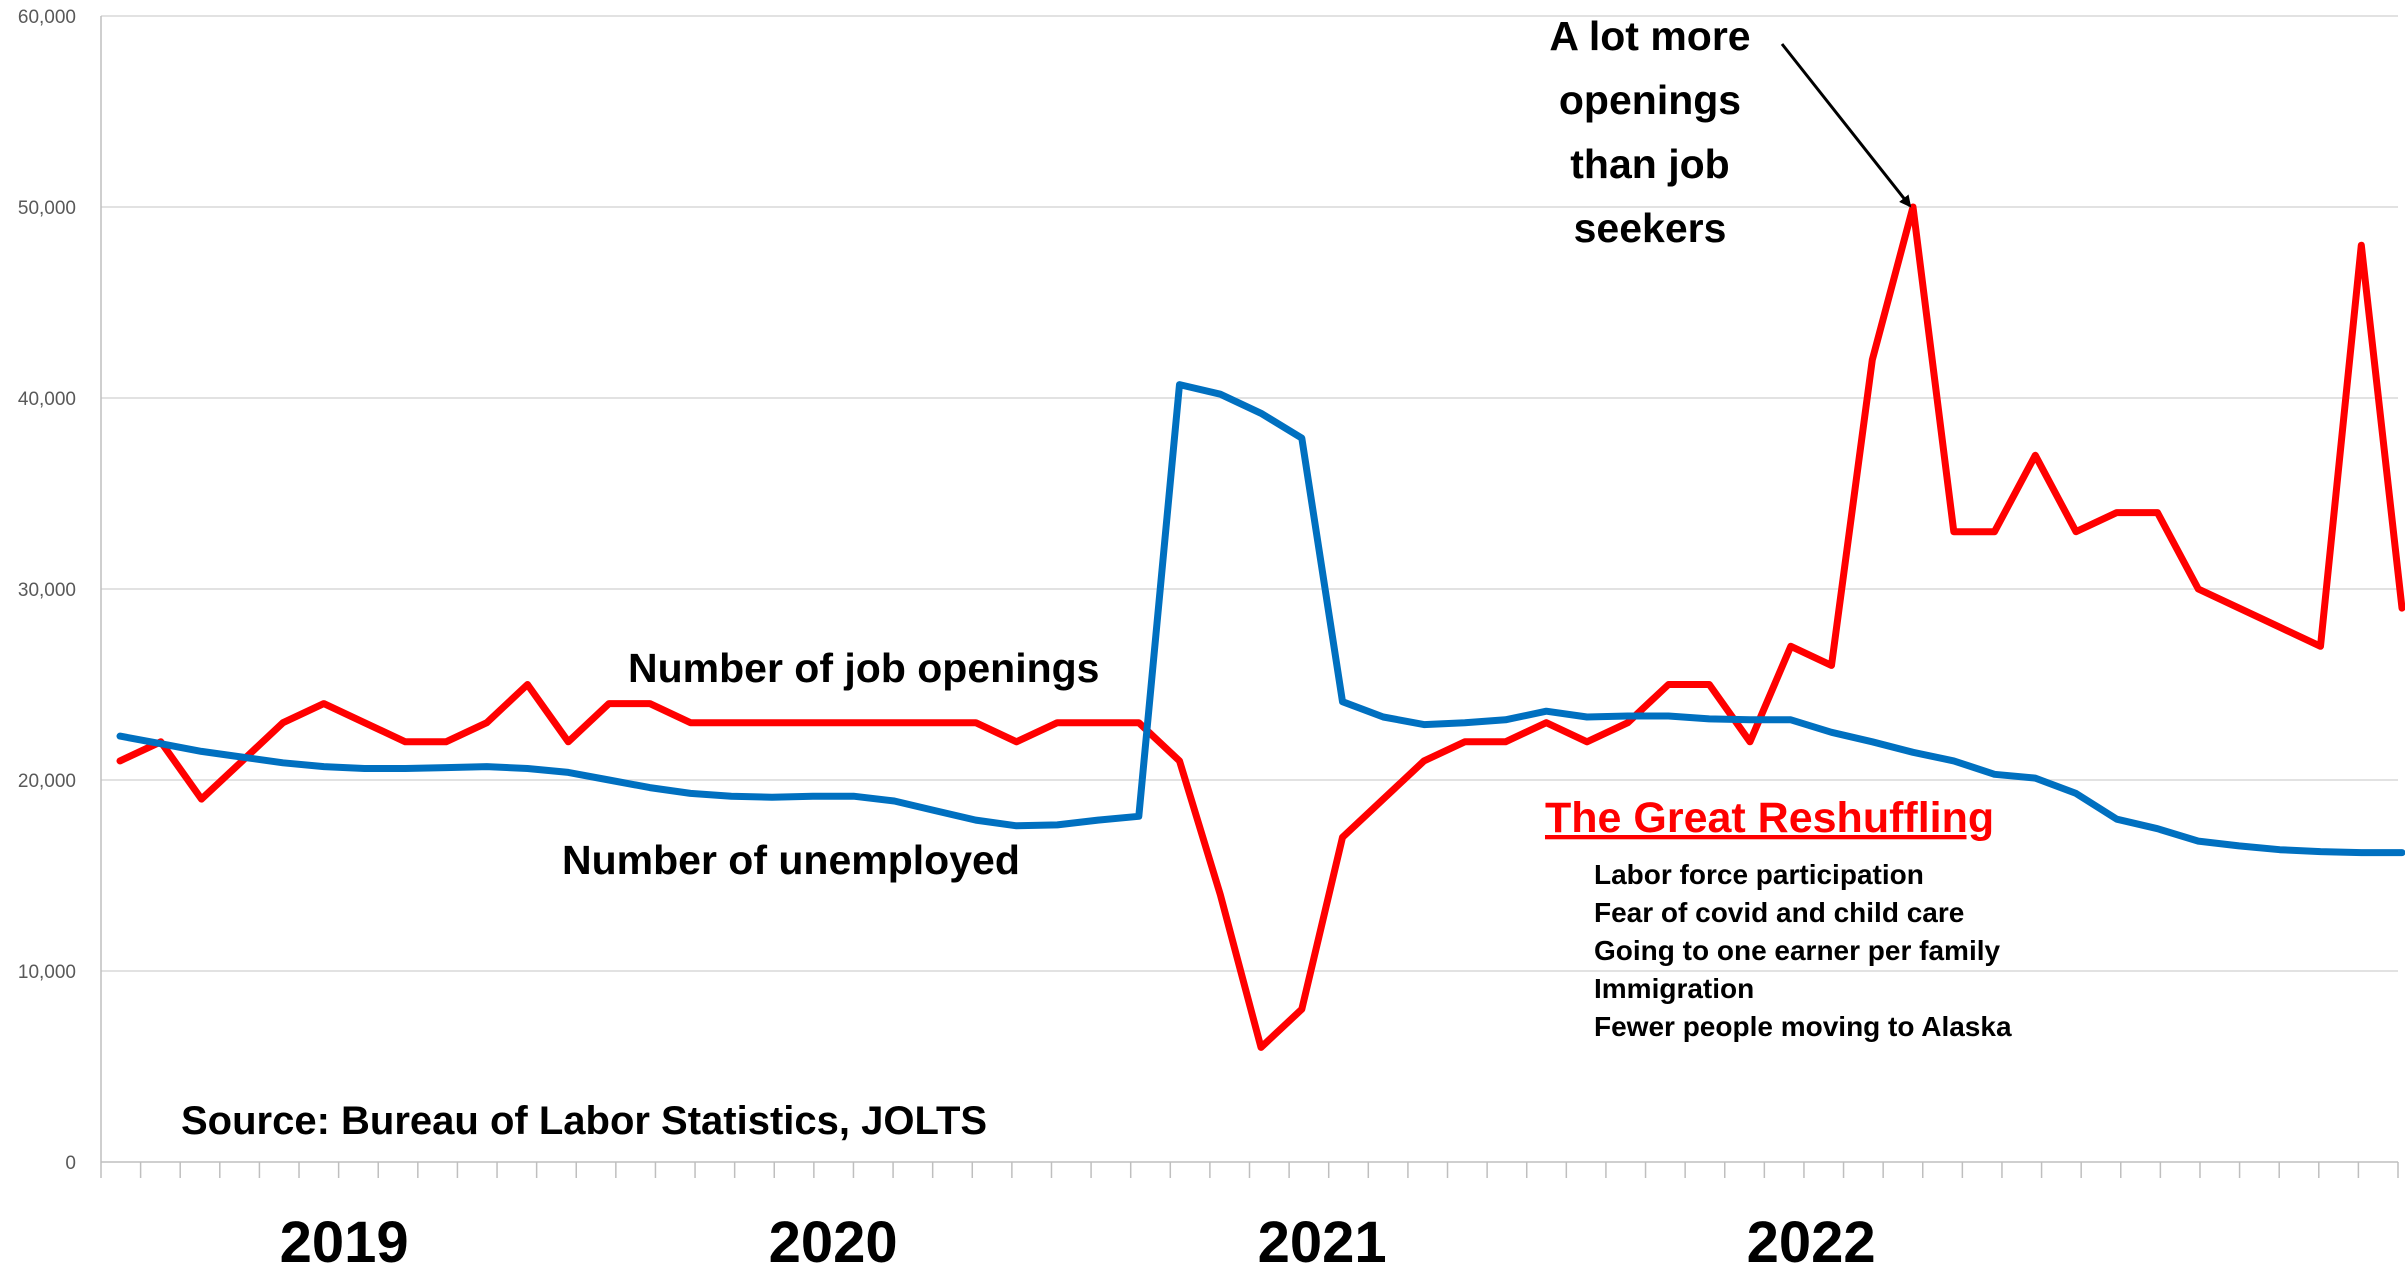 The image size is (2405, 1263). What do you see at coordinates (863, 668) in the screenshot?
I see `job-openings-label: Number of job openings` at bounding box center [863, 668].